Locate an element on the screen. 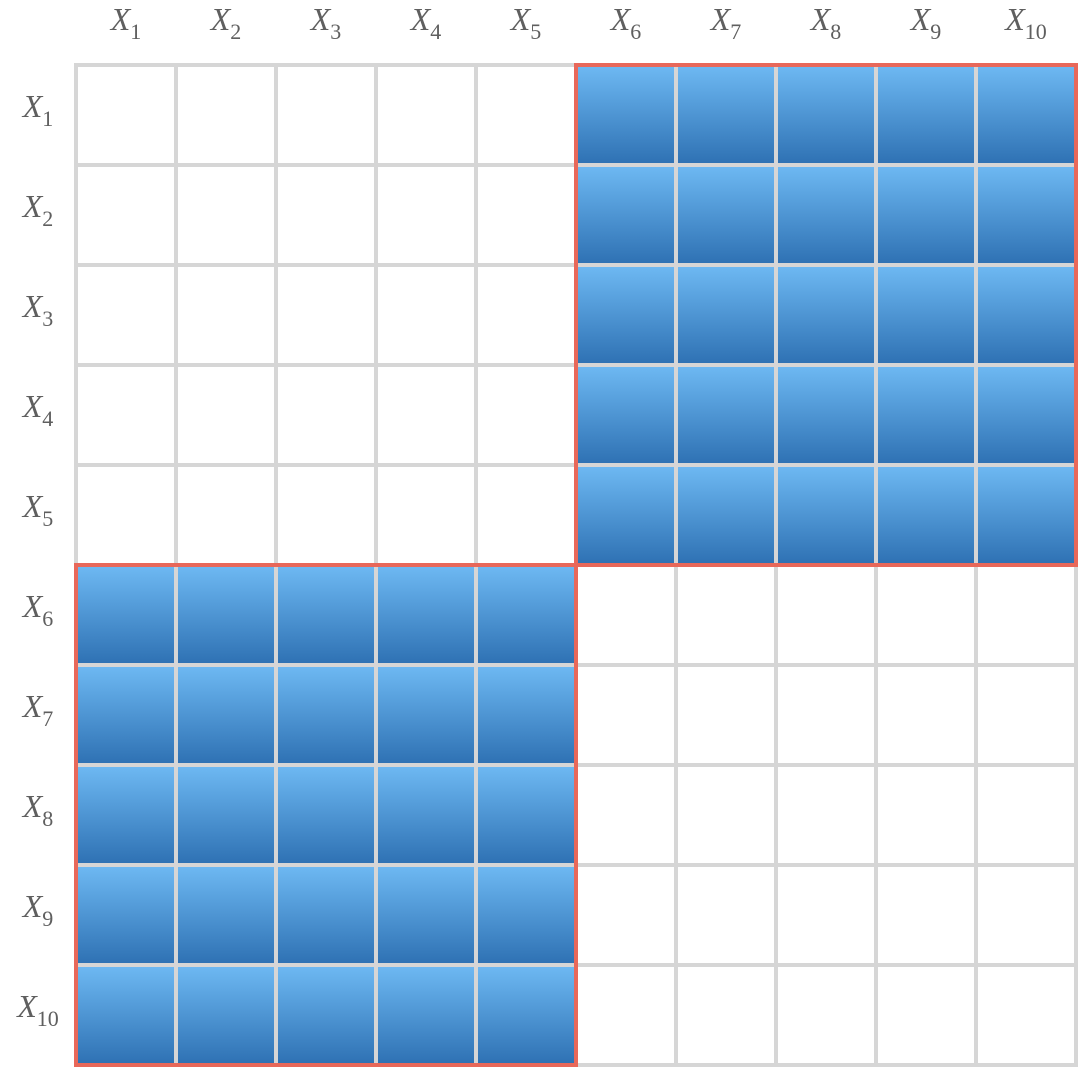 This screenshot has height=1067, width=1078. column-label: X5 is located at coordinates (525, 22).